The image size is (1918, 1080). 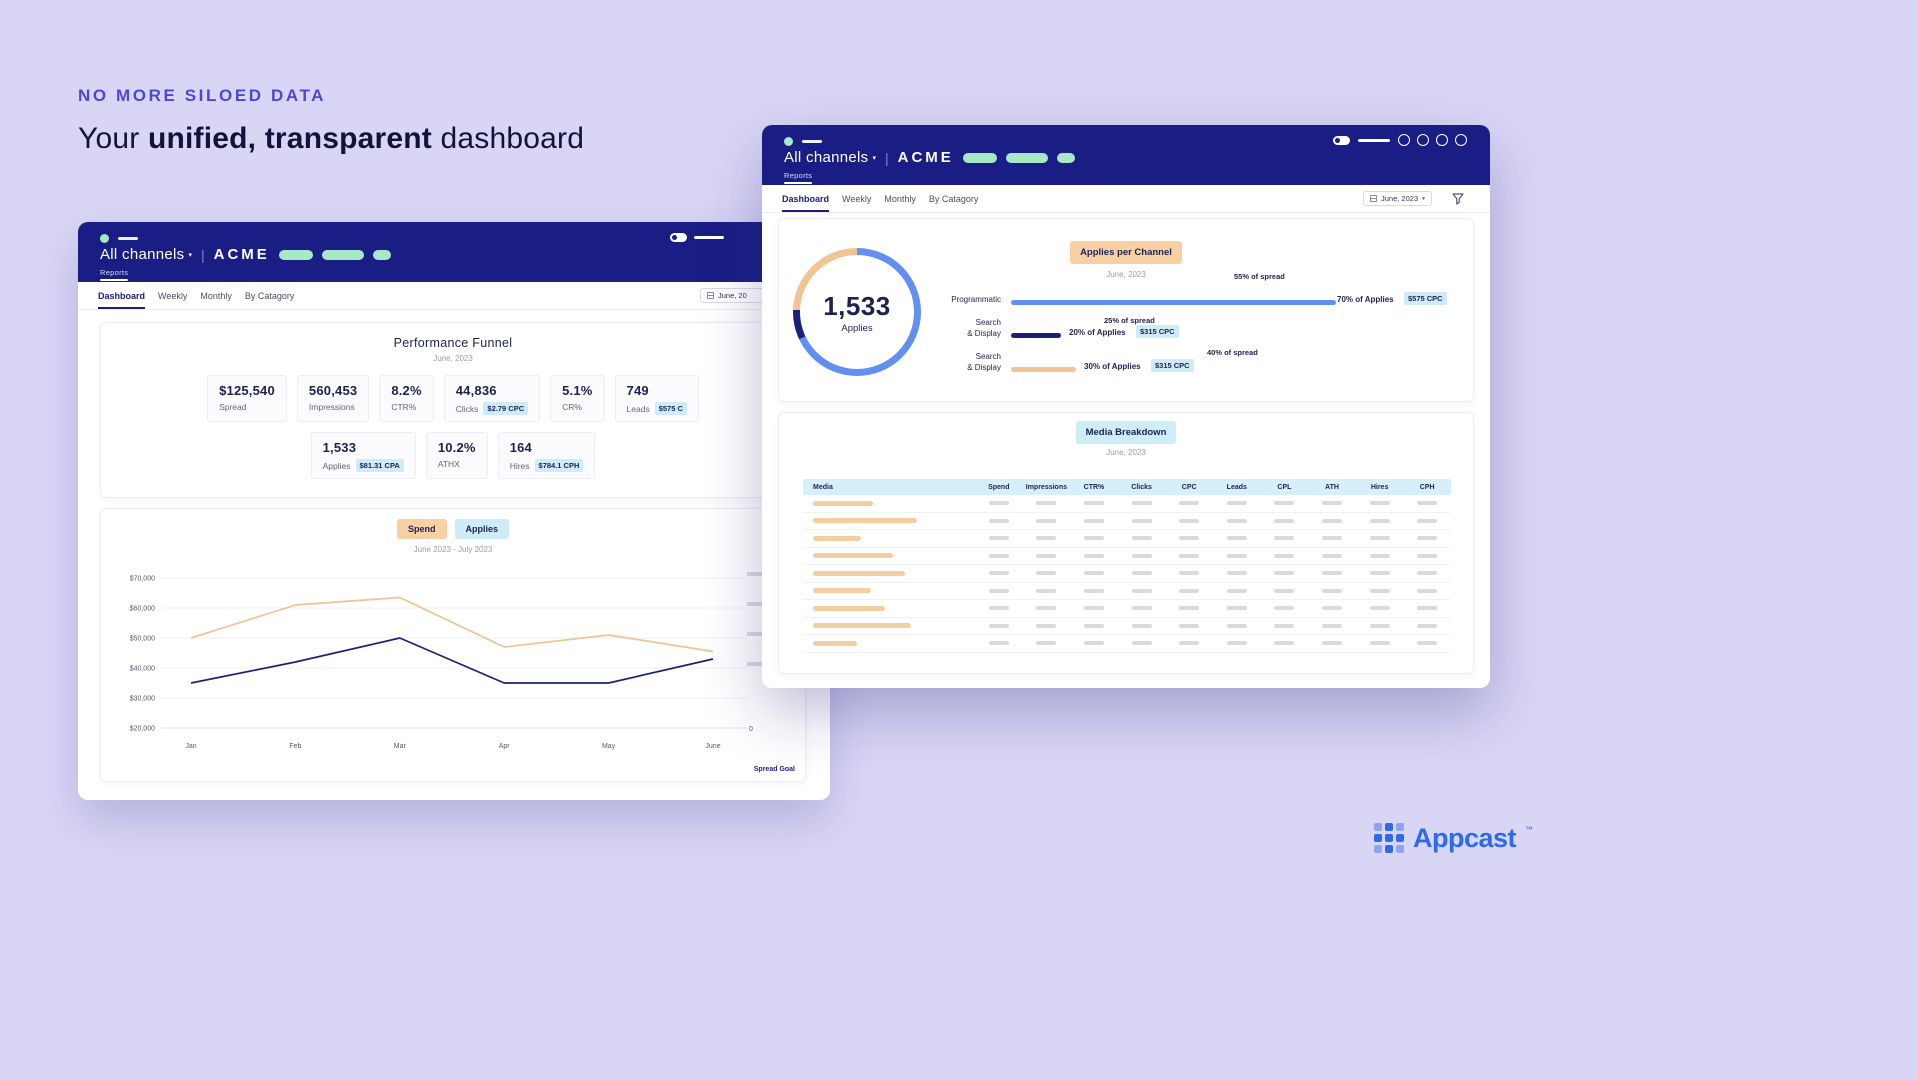 I want to click on redacted-media-name, so click(x=835, y=643).